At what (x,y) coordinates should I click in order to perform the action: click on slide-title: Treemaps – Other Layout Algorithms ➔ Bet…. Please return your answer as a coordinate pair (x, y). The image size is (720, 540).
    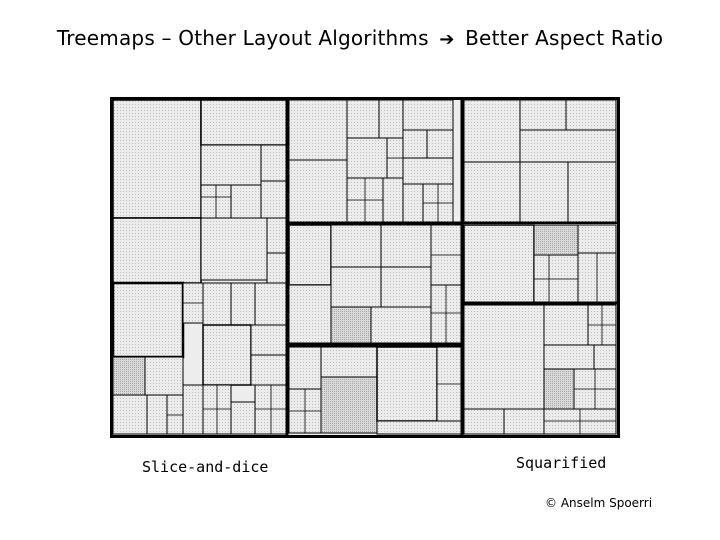
    Looking at the image, I should click on (360, 38).